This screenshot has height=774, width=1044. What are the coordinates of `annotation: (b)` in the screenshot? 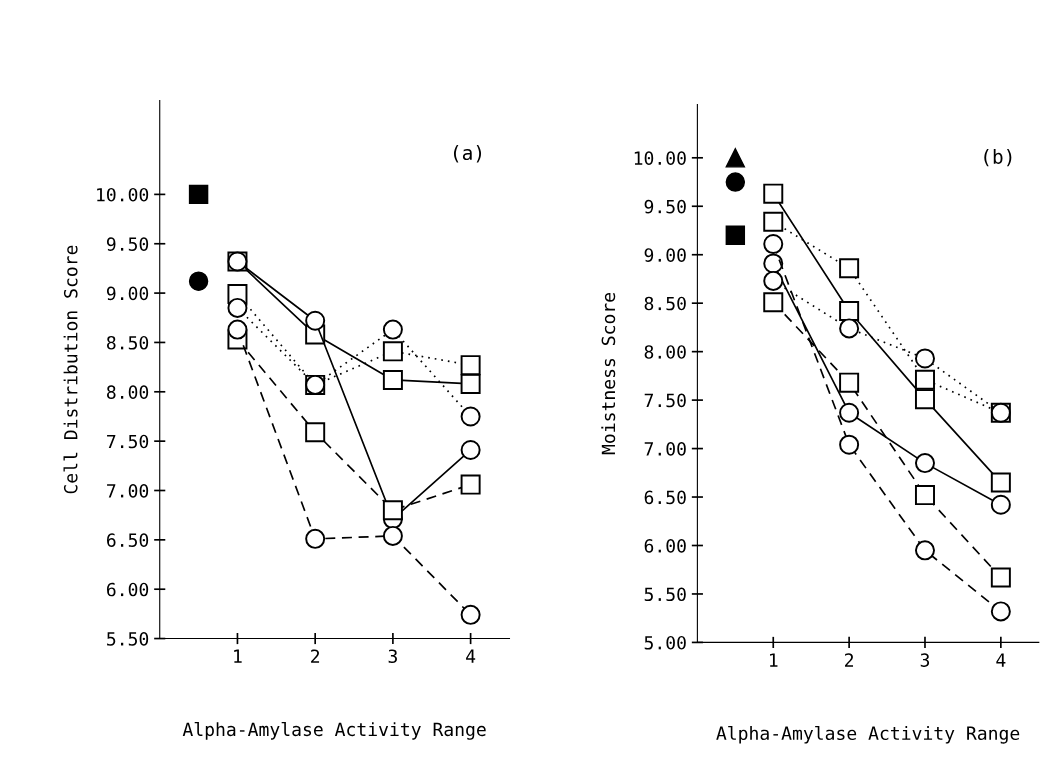 It's located at (998, 157).